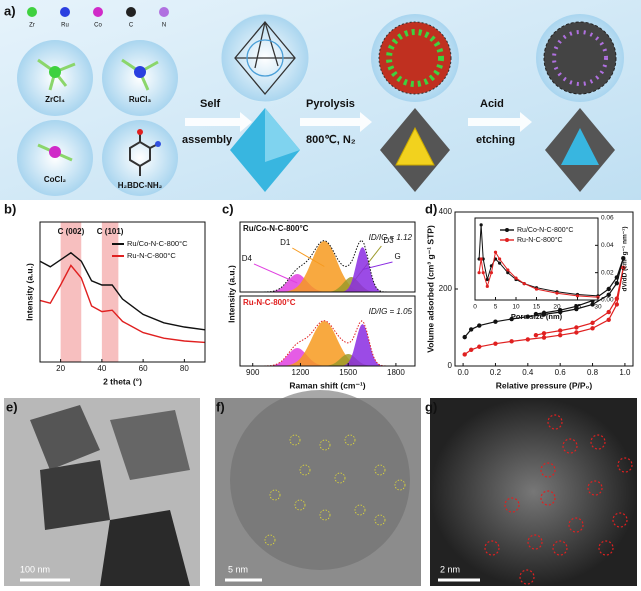  I want to click on y-tick-label: 0.02, so click(607, 272).